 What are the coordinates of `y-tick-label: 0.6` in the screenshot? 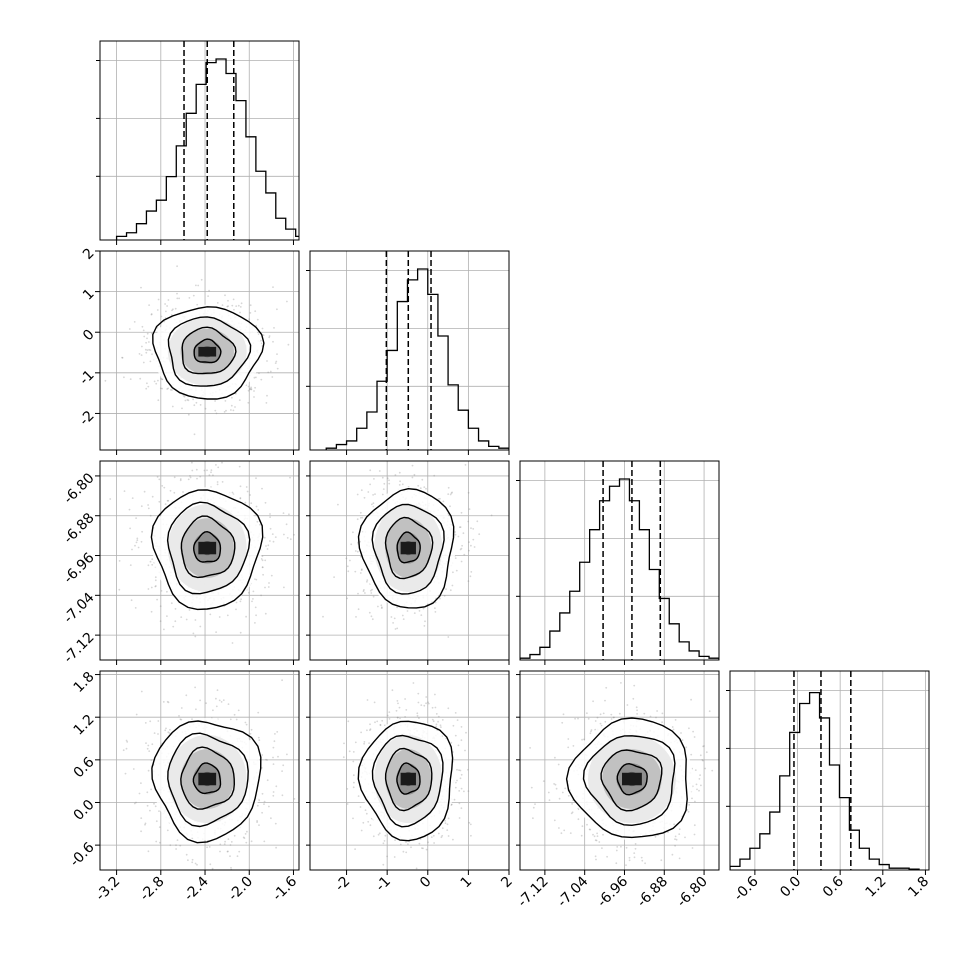 It's located at (84, 767).